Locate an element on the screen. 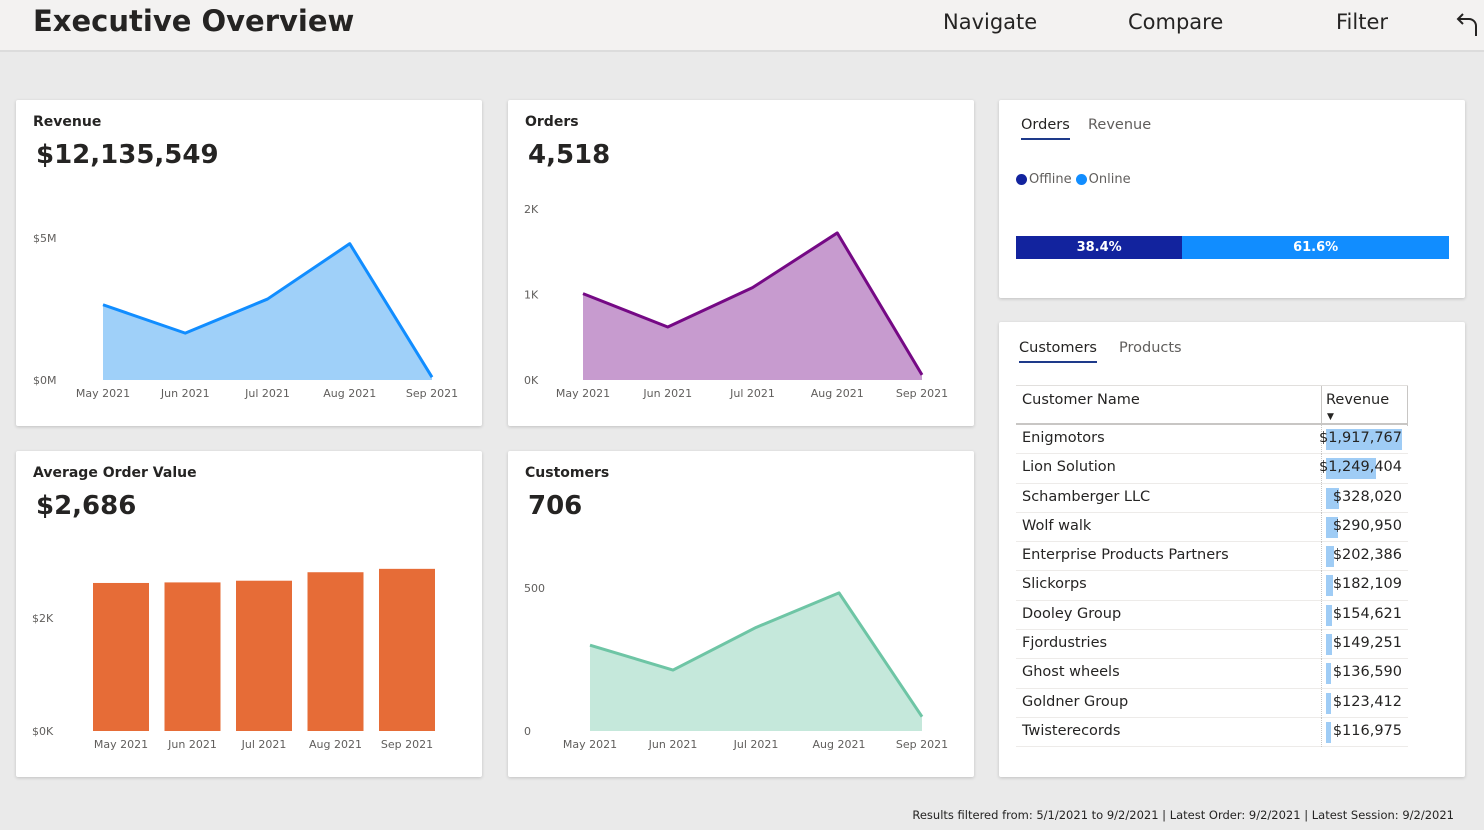 The image size is (1484, 830). table-tabs: Customers Products is located at coordinates (1229, 354).